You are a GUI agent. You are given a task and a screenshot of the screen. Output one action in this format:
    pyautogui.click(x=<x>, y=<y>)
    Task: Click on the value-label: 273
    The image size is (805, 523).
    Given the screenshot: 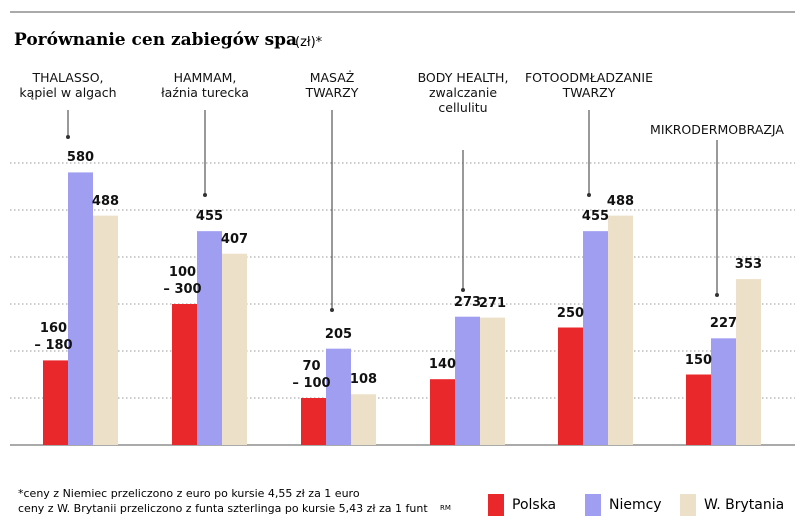 What is the action you would take?
    pyautogui.click(x=467, y=302)
    